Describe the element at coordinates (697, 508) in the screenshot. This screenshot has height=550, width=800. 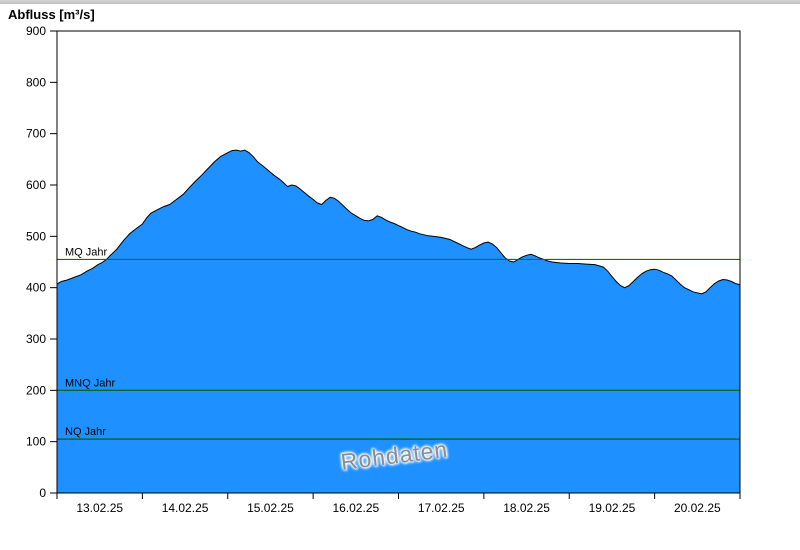
I see `x-axis-tick-label: 20.02.25` at that location.